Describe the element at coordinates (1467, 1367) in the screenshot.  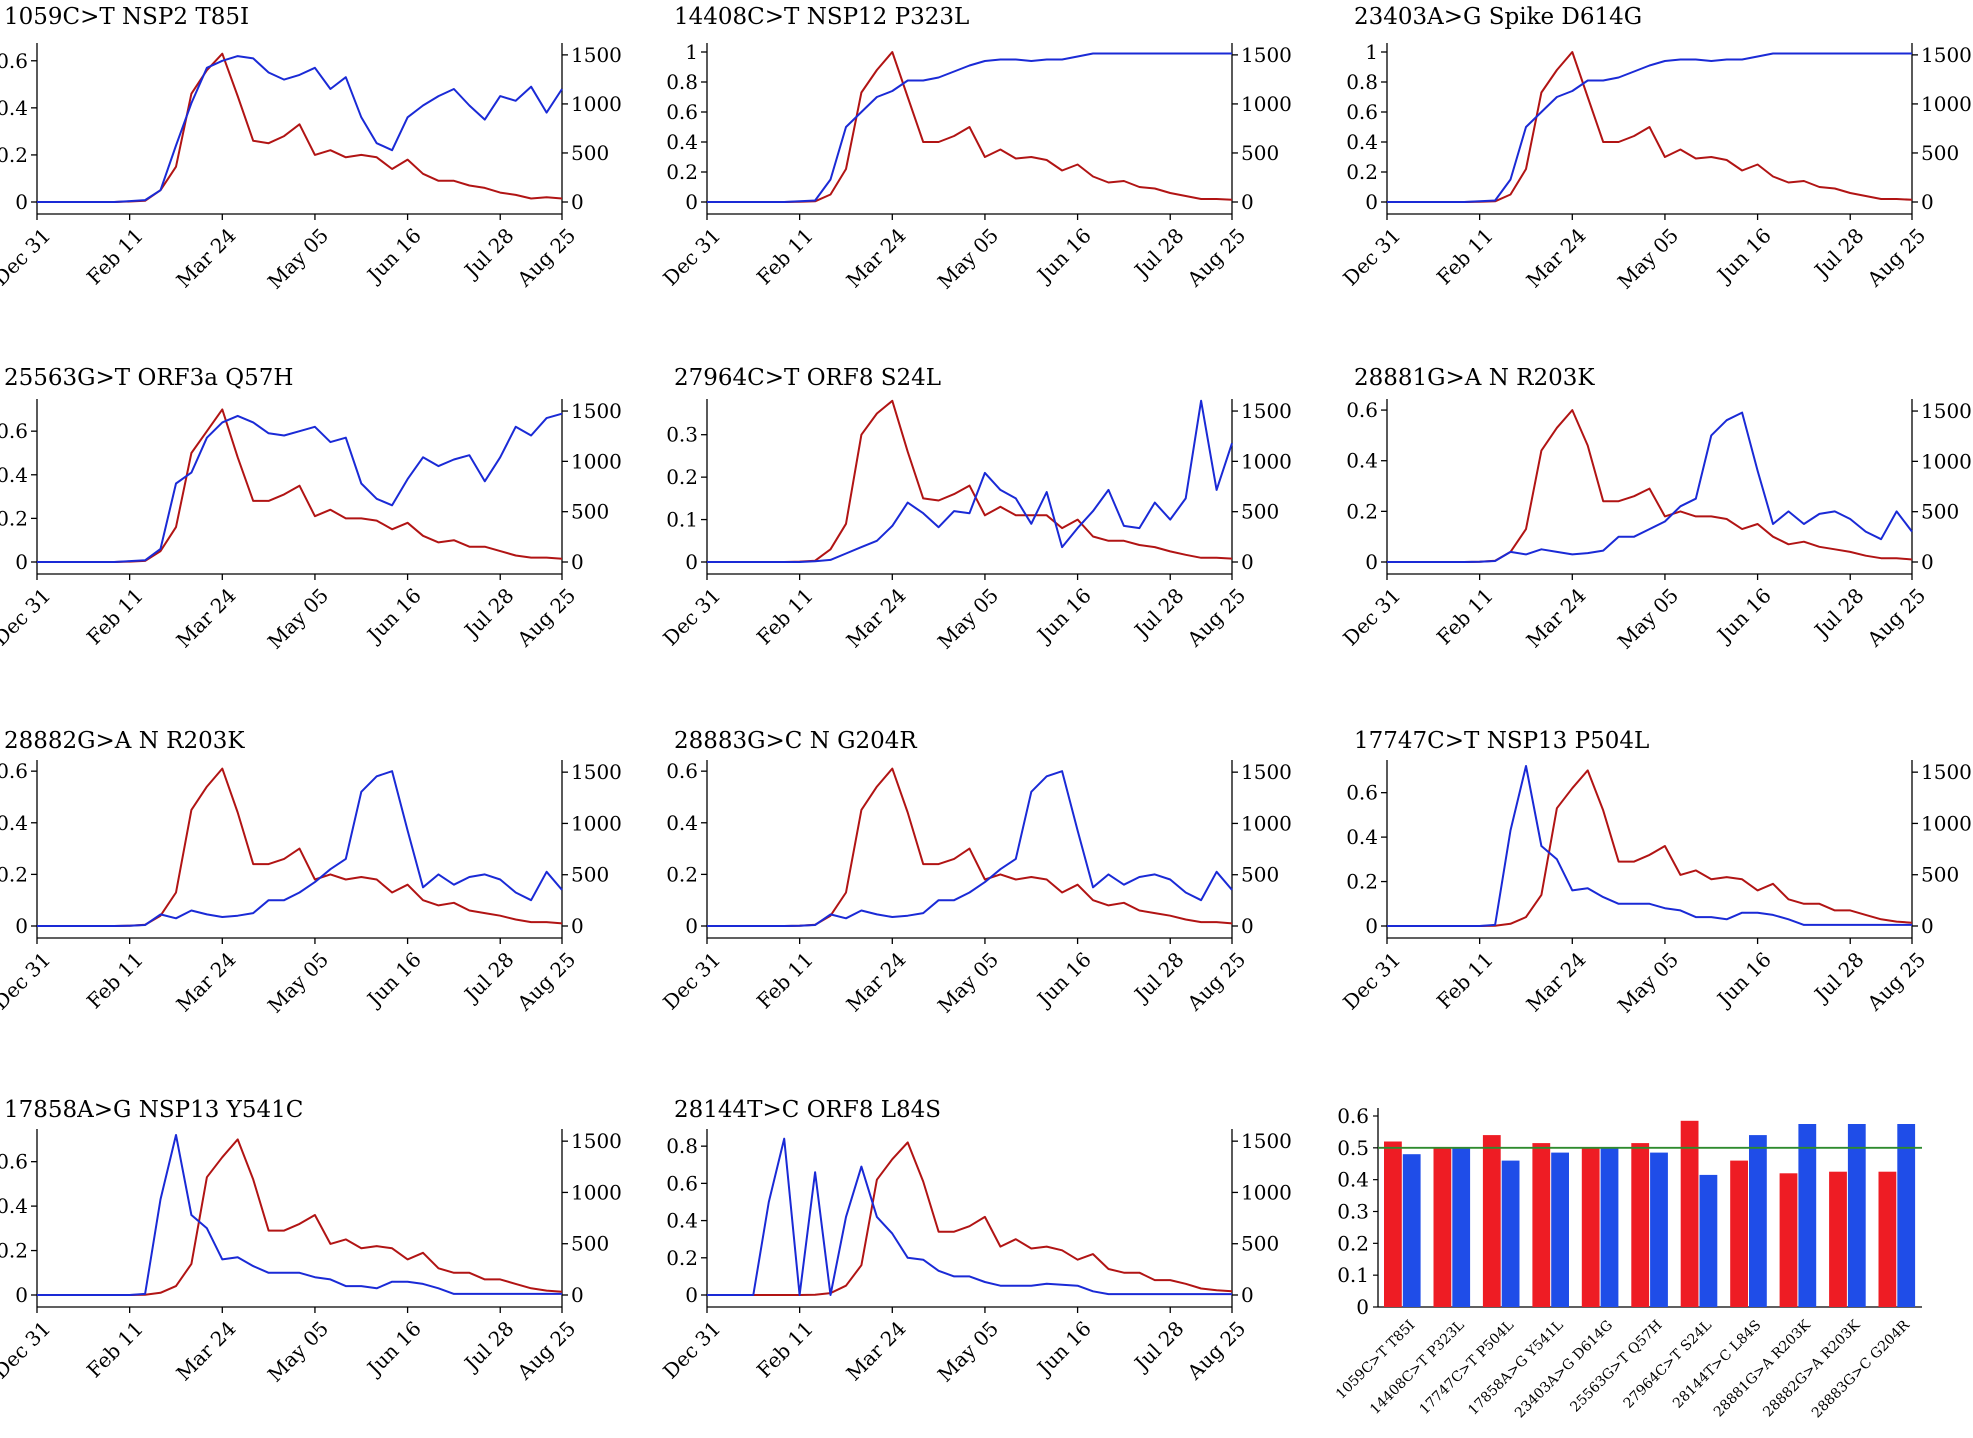
I see `bar-category-label: 17747C>T P504L` at that location.